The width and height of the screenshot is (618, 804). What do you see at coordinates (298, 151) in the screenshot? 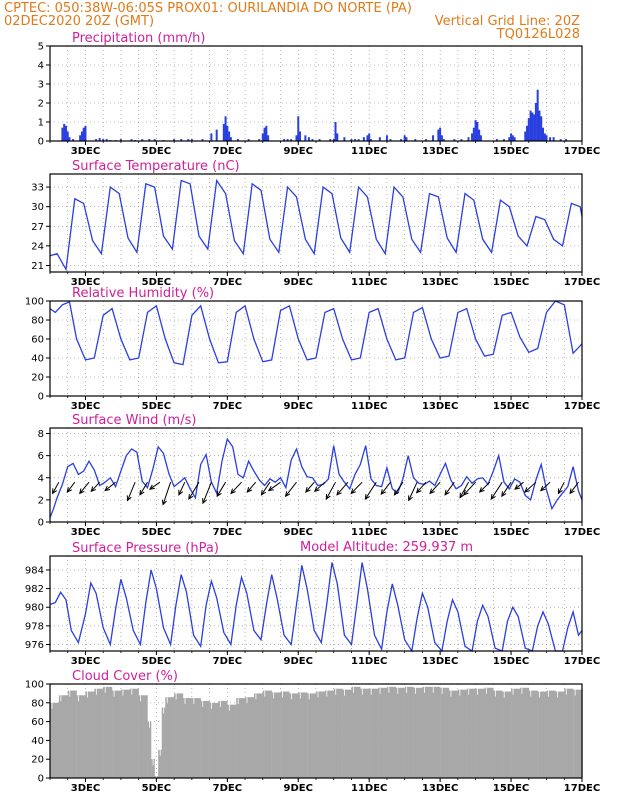
I see `xtick-label: 9DEC` at bounding box center [298, 151].